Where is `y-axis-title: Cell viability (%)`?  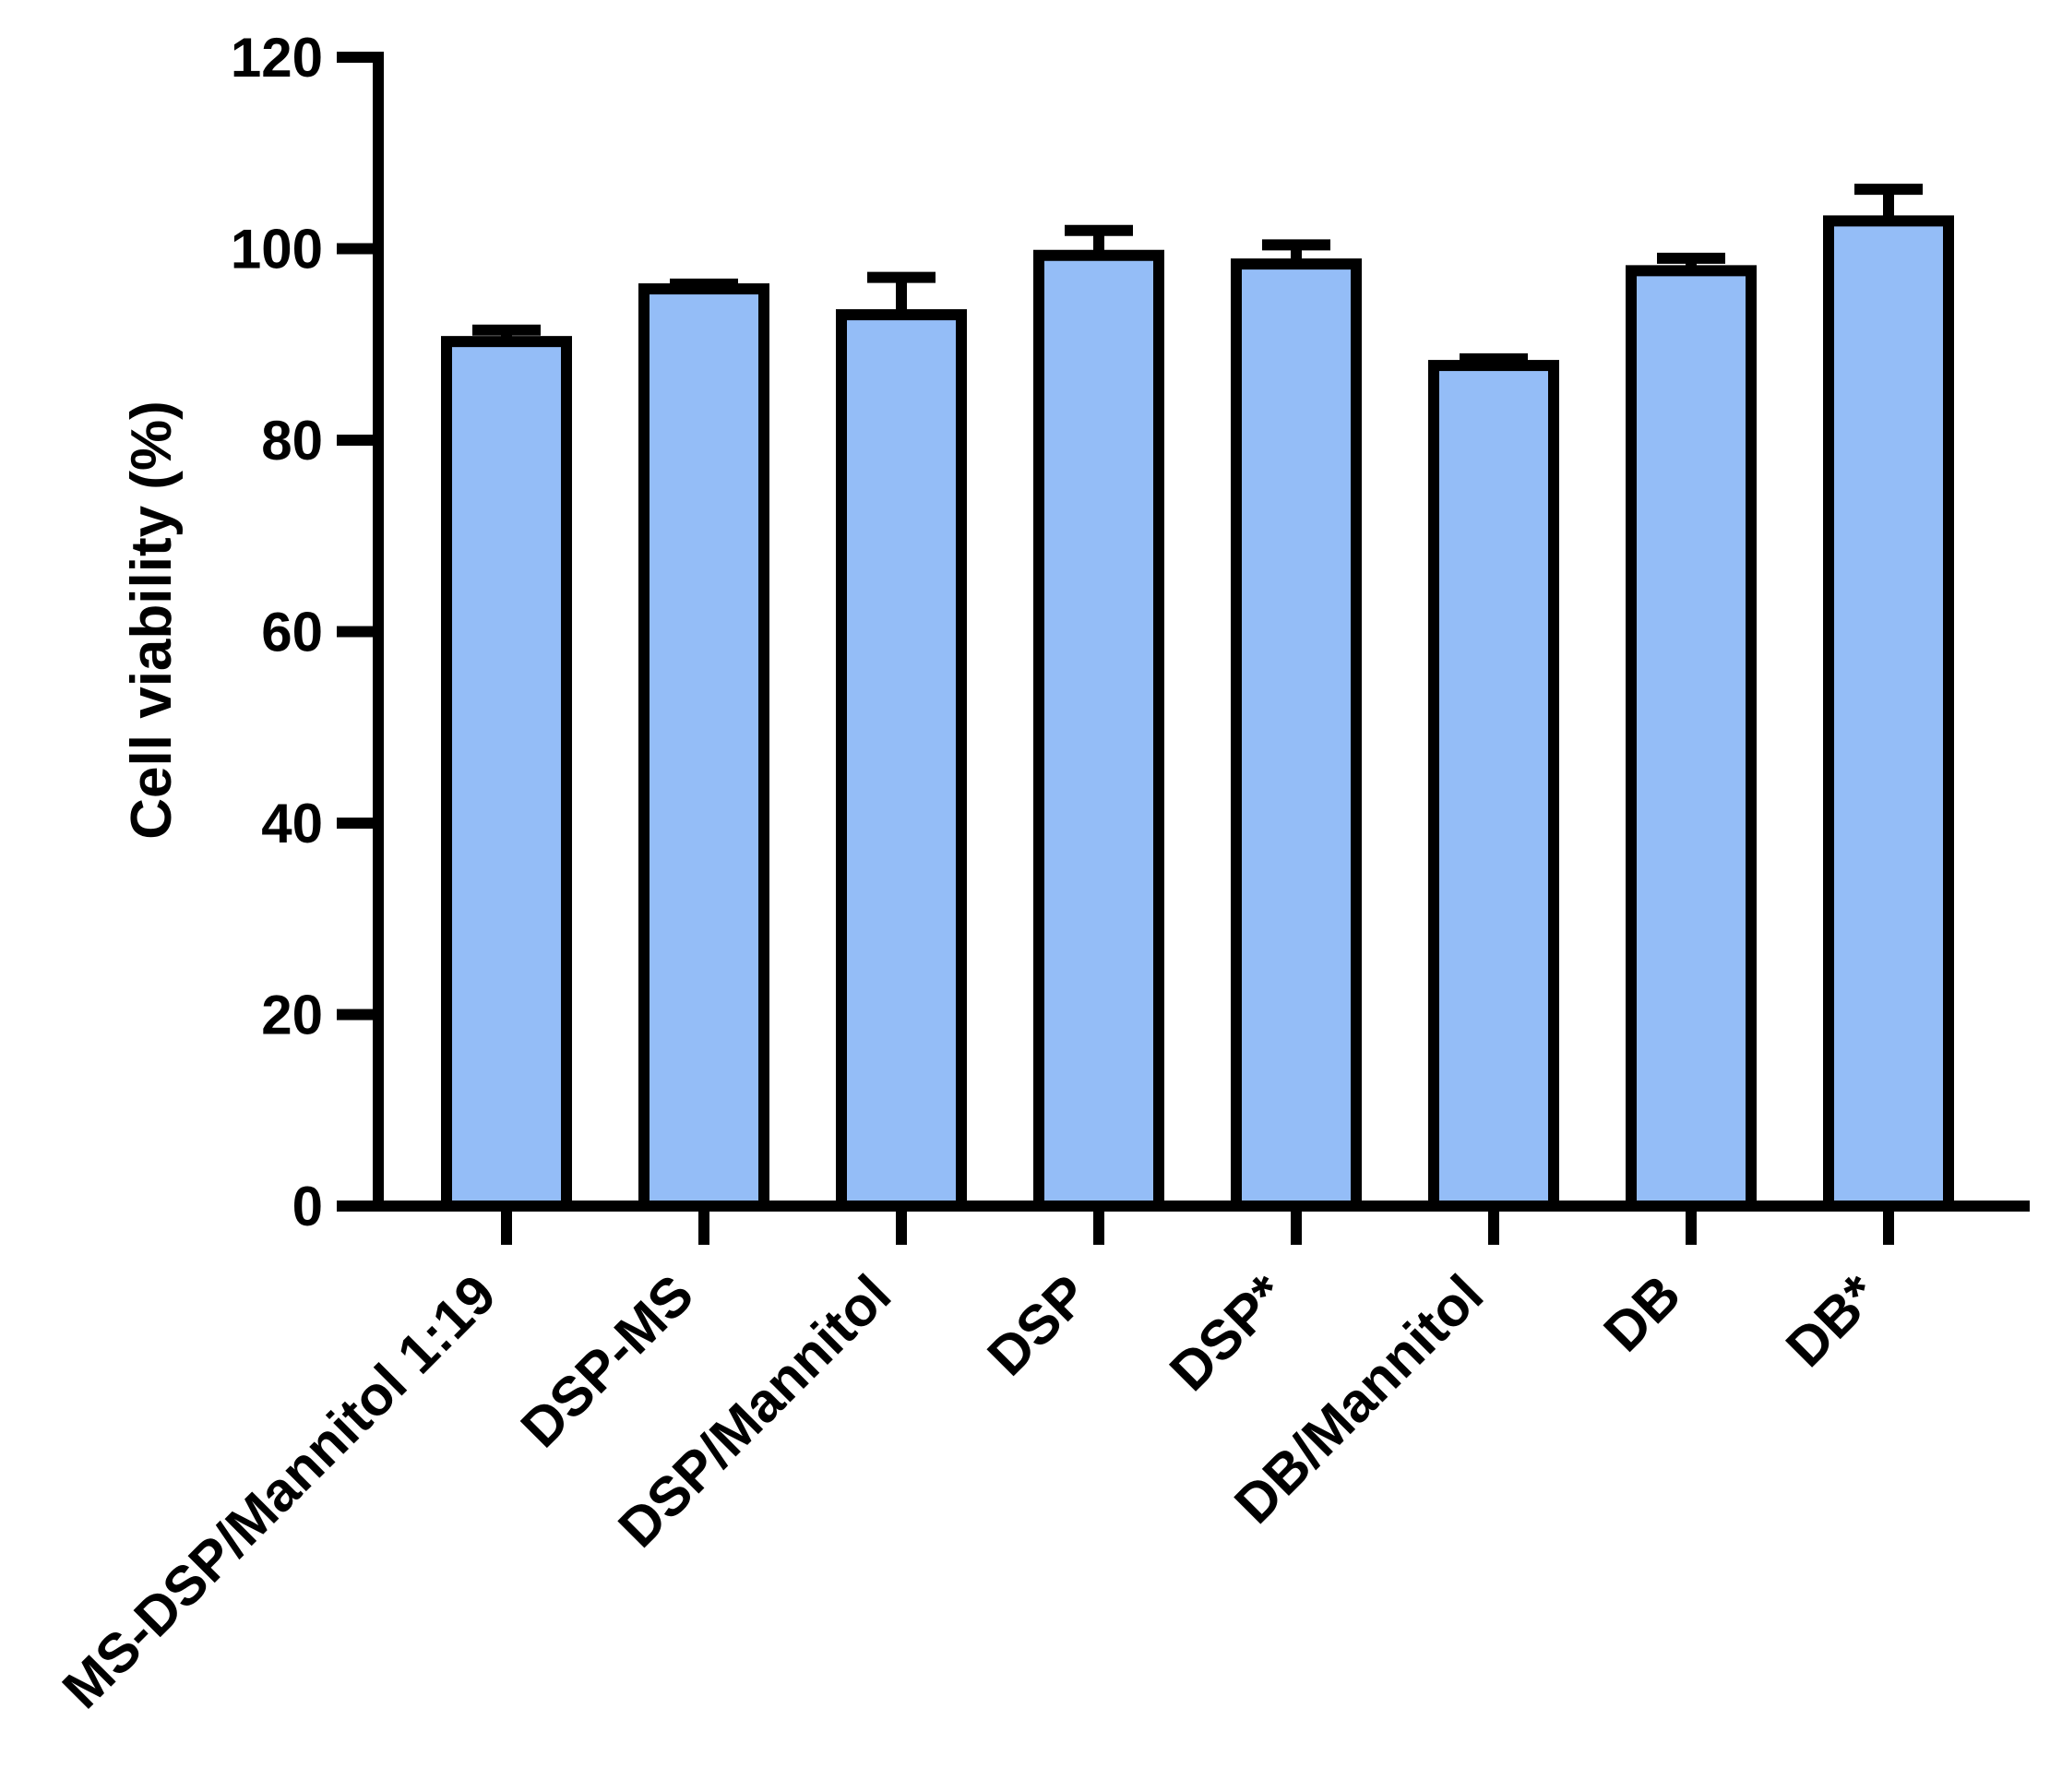 y-axis-title: Cell viability (%) is located at coordinates (152, 619).